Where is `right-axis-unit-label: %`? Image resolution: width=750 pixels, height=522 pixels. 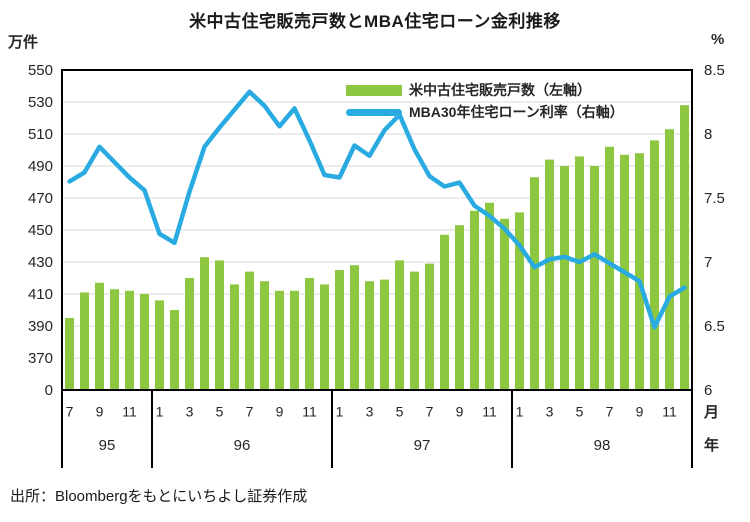 right-axis-unit-label: % is located at coordinates (718, 39).